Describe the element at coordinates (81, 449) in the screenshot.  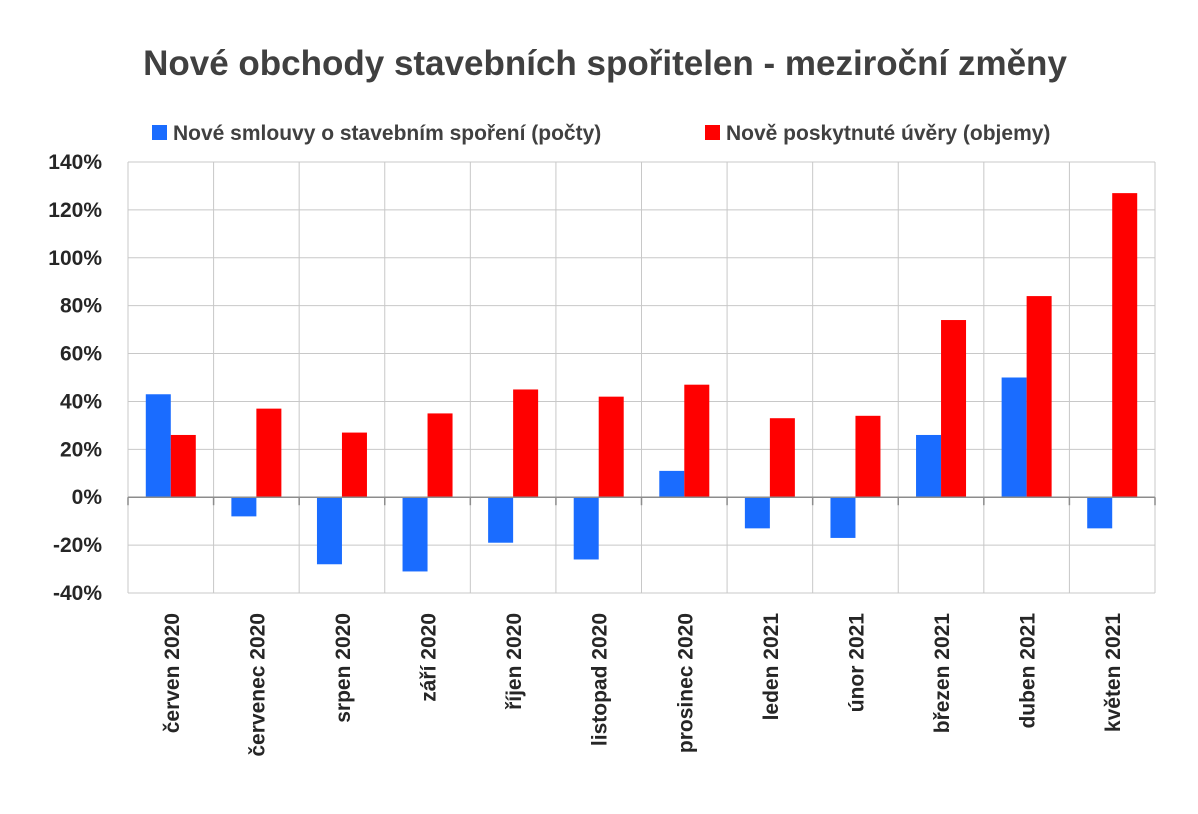
I see `y-tick-label: 20%` at that location.